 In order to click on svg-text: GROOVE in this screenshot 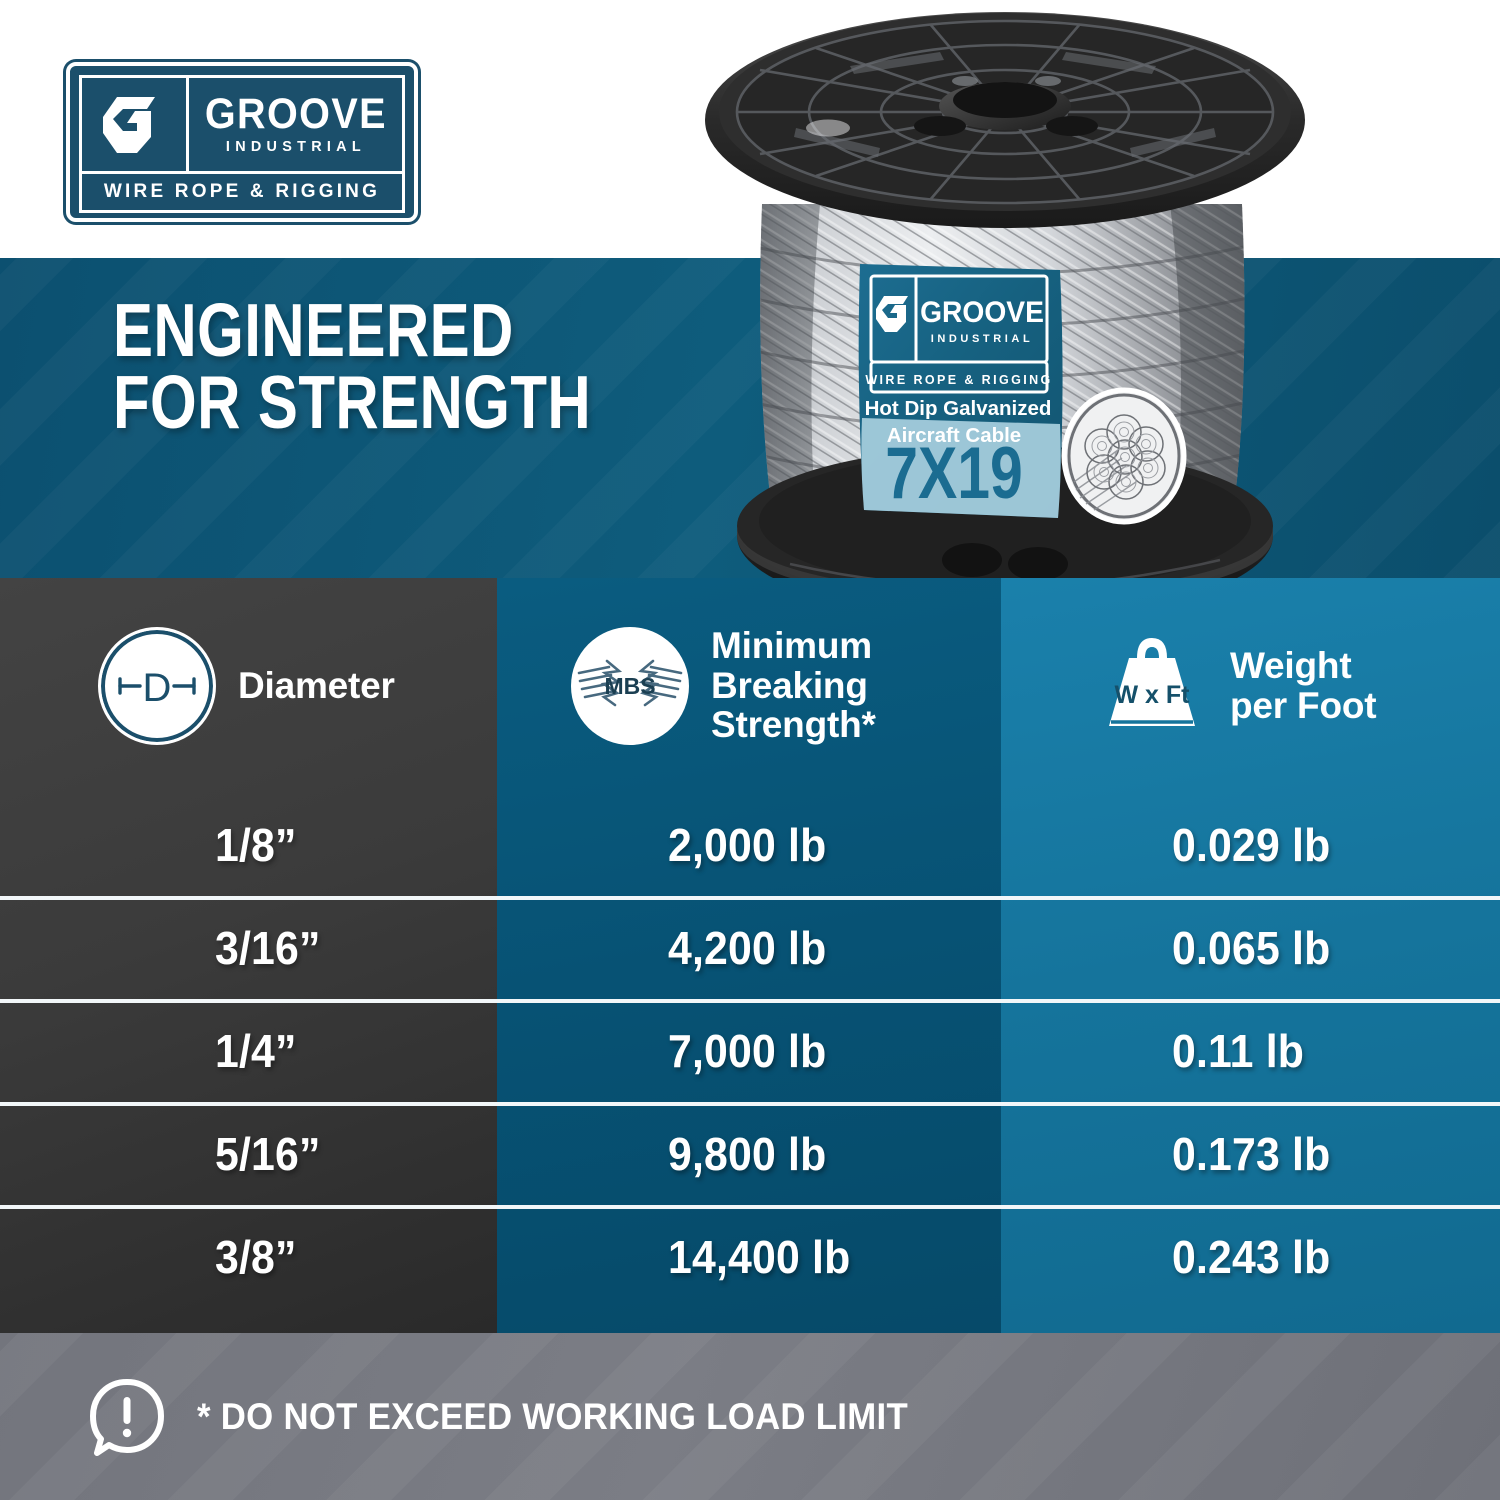, I will do `click(982, 312)`.